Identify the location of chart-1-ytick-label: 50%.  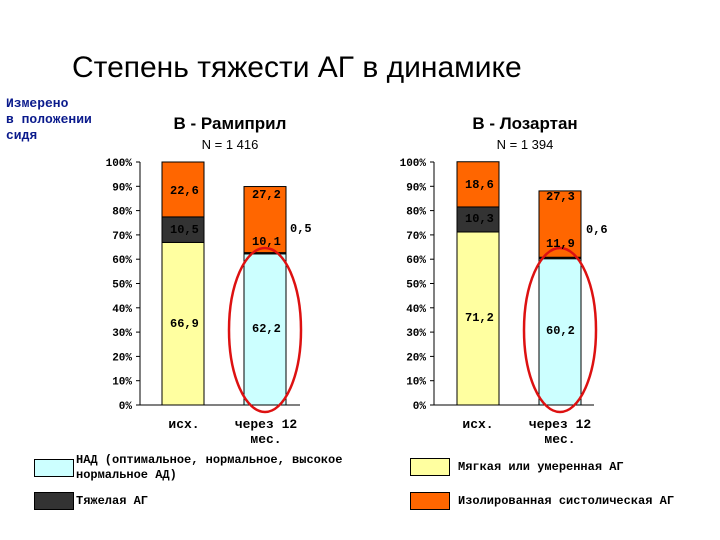
(122, 286).